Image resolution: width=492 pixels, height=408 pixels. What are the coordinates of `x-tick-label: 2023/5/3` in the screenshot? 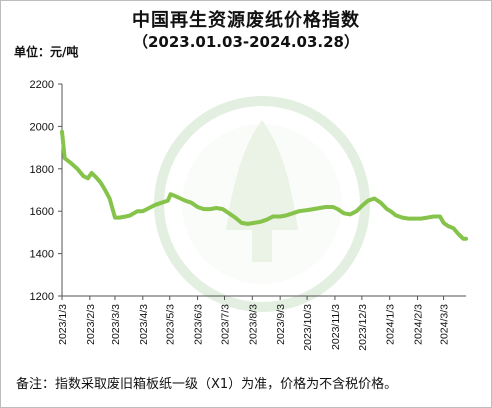 It's located at (171, 324).